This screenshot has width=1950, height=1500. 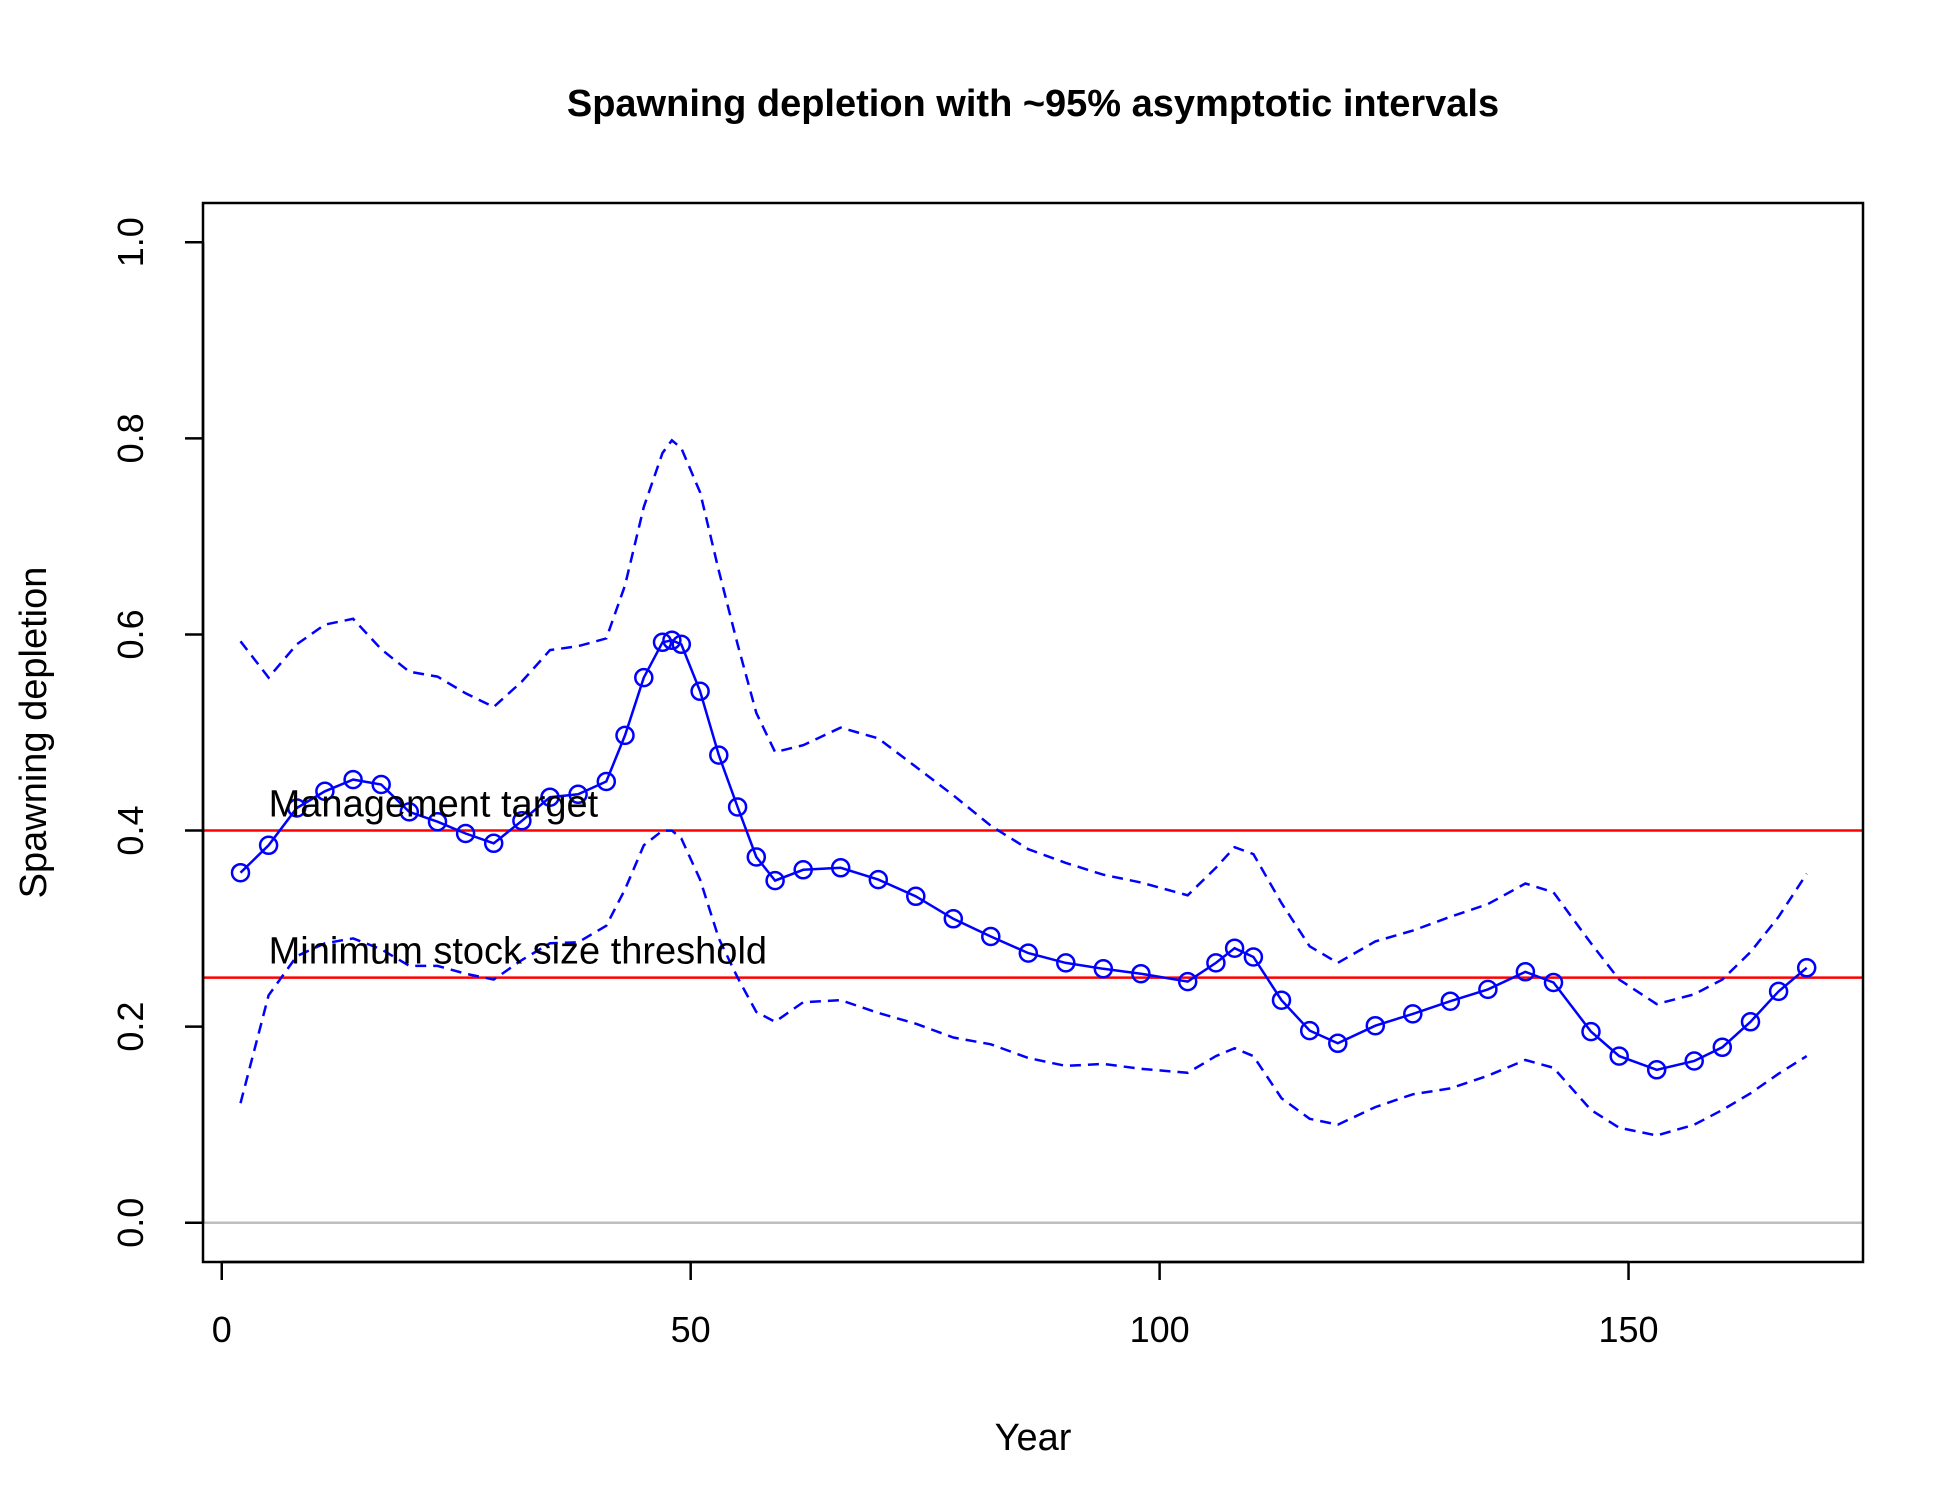 What do you see at coordinates (1033, 904) in the screenshot?
I see `reference-lines` at bounding box center [1033, 904].